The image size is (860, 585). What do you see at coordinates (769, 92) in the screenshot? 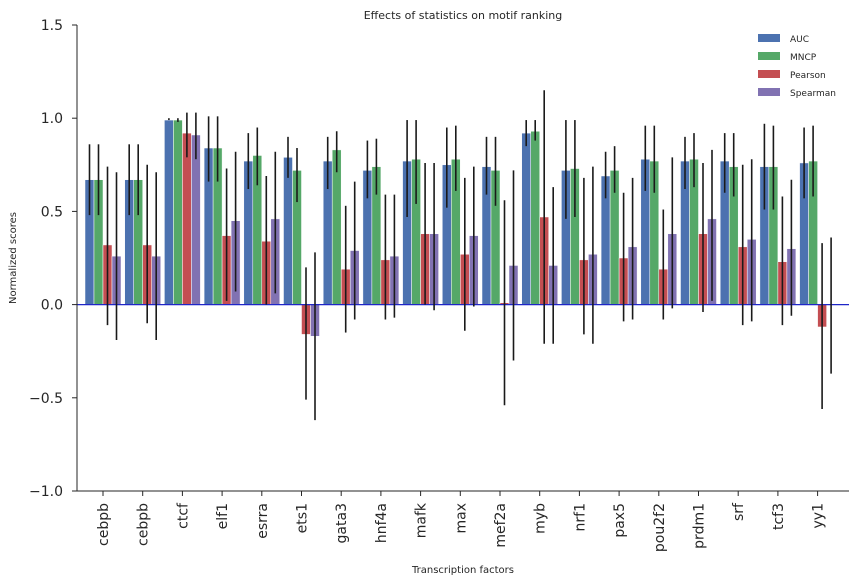
I see `legend-swatch-spearman` at bounding box center [769, 92].